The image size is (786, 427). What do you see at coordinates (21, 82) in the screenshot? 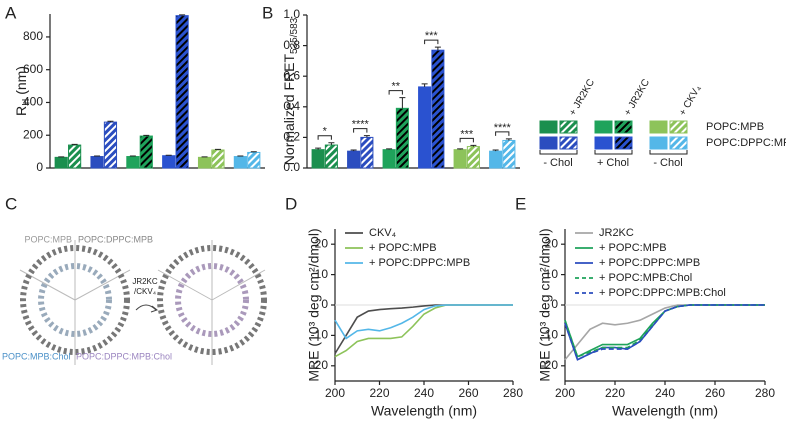
I see `y-label-unit: (nm)` at bounding box center [21, 82].